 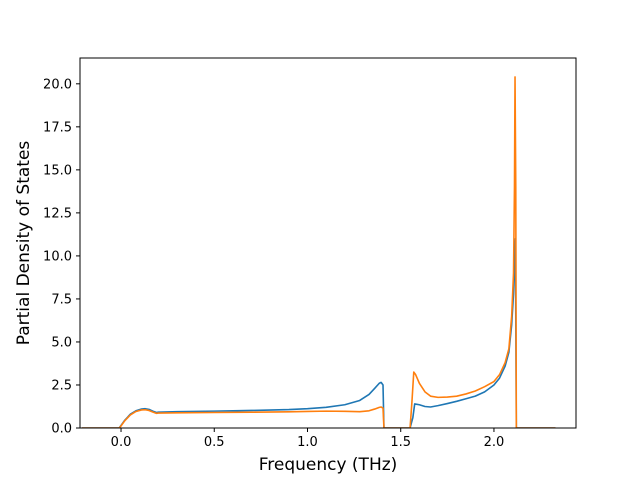 What do you see at coordinates (121, 442) in the screenshot?
I see `x-tick-label: 0.0` at bounding box center [121, 442].